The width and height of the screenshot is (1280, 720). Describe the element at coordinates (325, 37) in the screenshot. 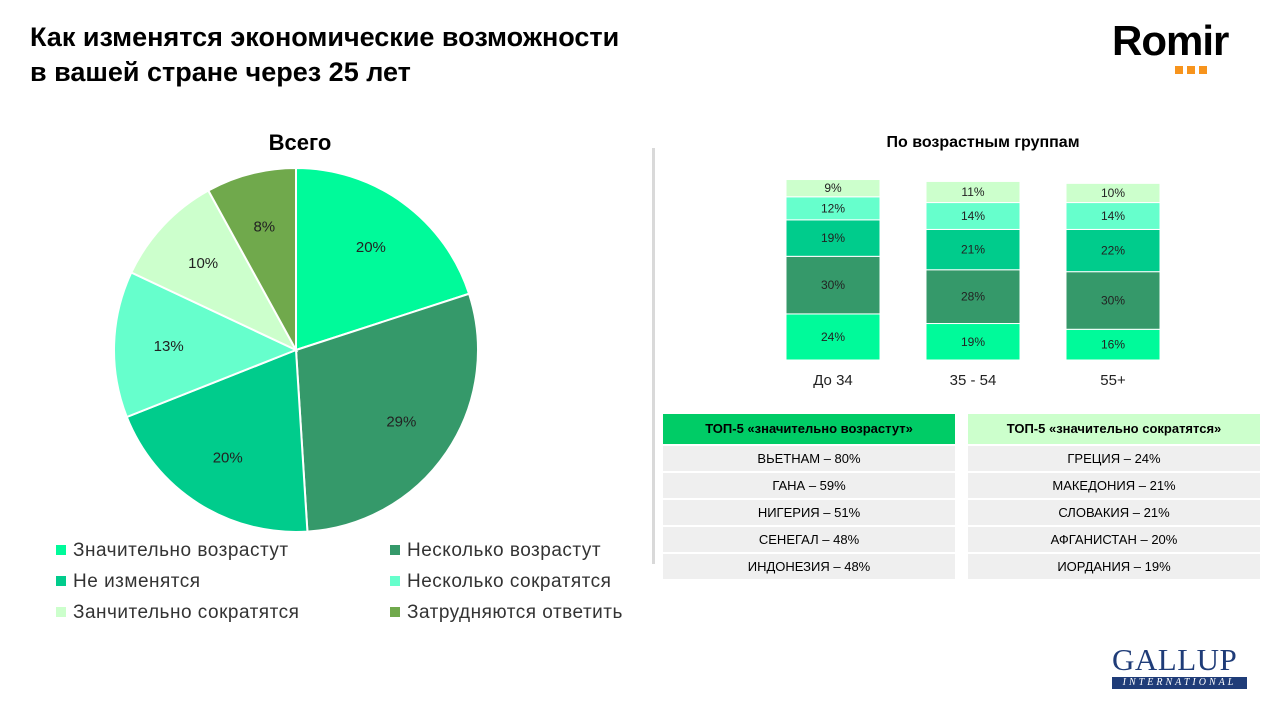

I see `title-line-1: Как изменятся экономические возможности` at that location.